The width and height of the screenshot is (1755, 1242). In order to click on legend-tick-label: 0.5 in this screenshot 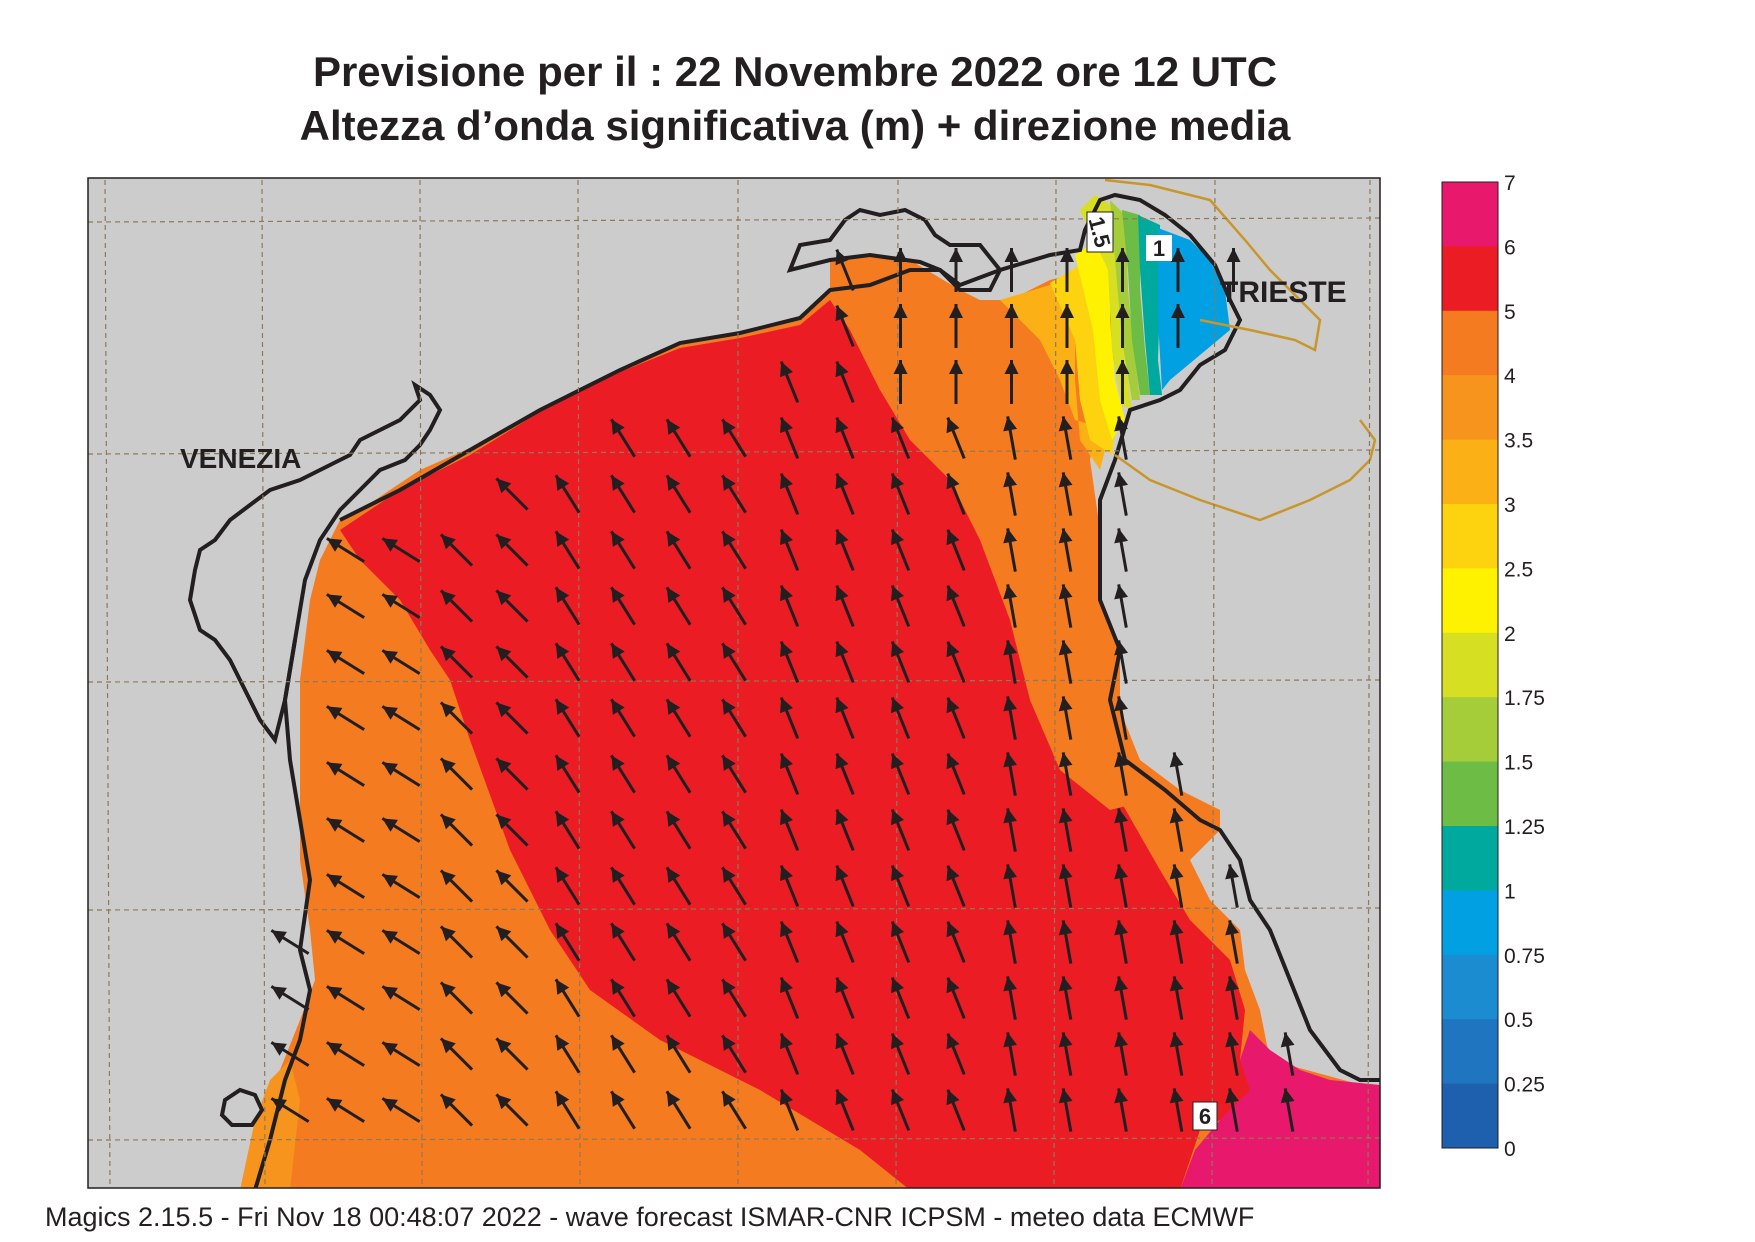, I will do `click(1518, 1020)`.